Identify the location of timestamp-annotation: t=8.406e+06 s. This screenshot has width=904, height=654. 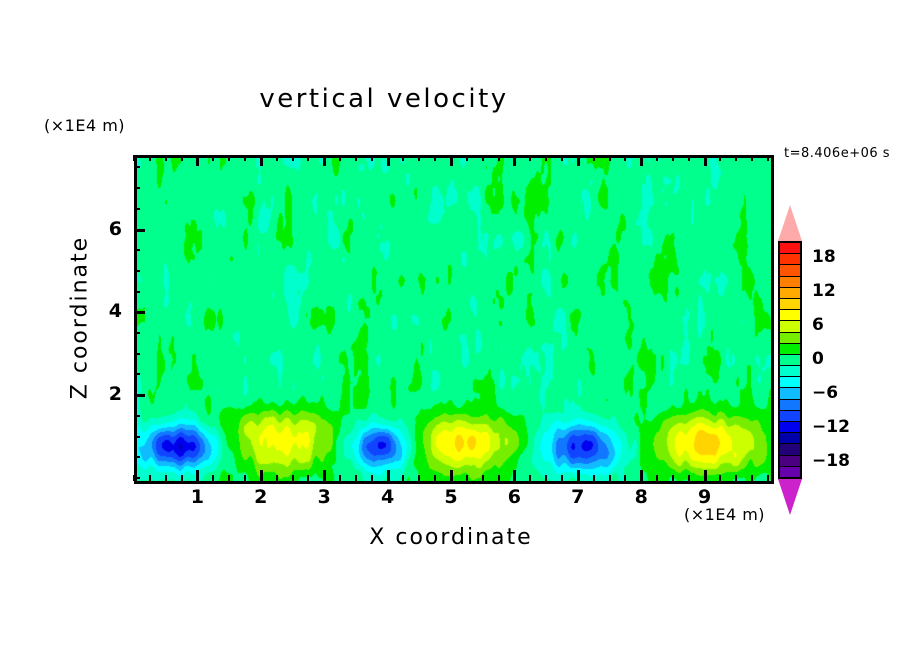
(837, 153).